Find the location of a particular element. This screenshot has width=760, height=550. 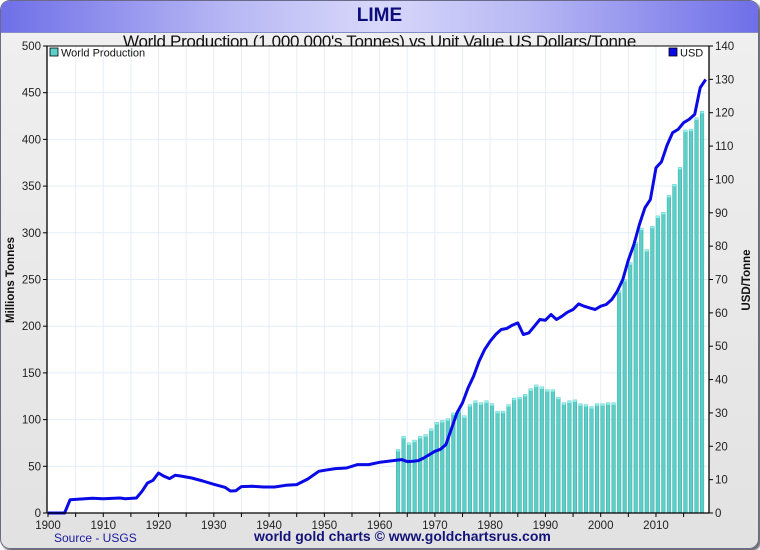

bar-1988 is located at coordinates (536, 449).